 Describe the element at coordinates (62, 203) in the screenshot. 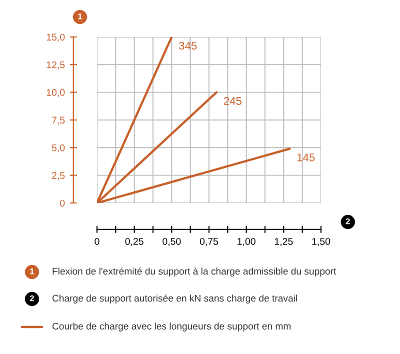

I see `y-tick-label: 0` at that location.